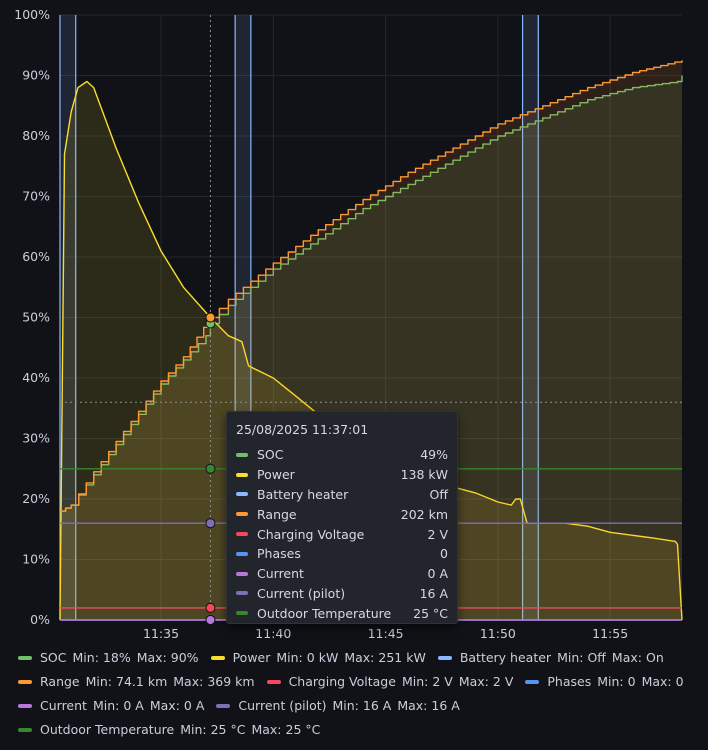 Image resolution: width=708 pixels, height=750 pixels. I want to click on y-tick-label: 10%, so click(36, 559).